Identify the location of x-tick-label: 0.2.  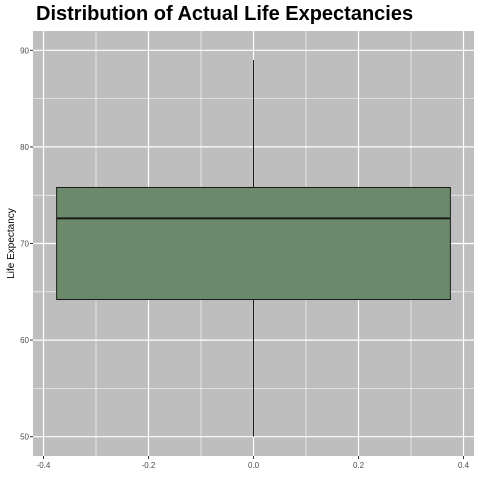
(359, 465).